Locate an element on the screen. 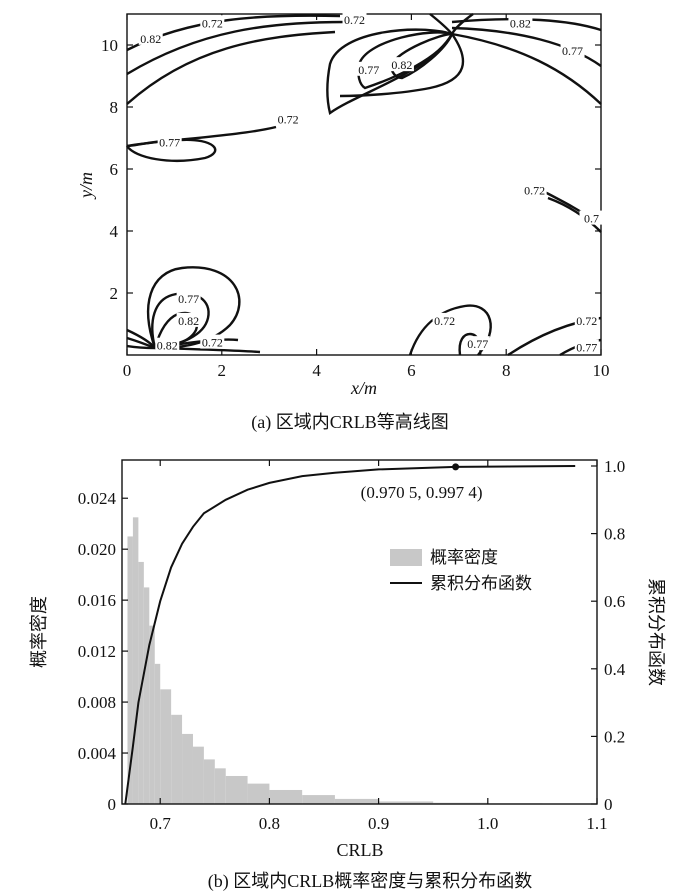 This screenshot has width=700, height=896. annotation-point is located at coordinates (456, 467).